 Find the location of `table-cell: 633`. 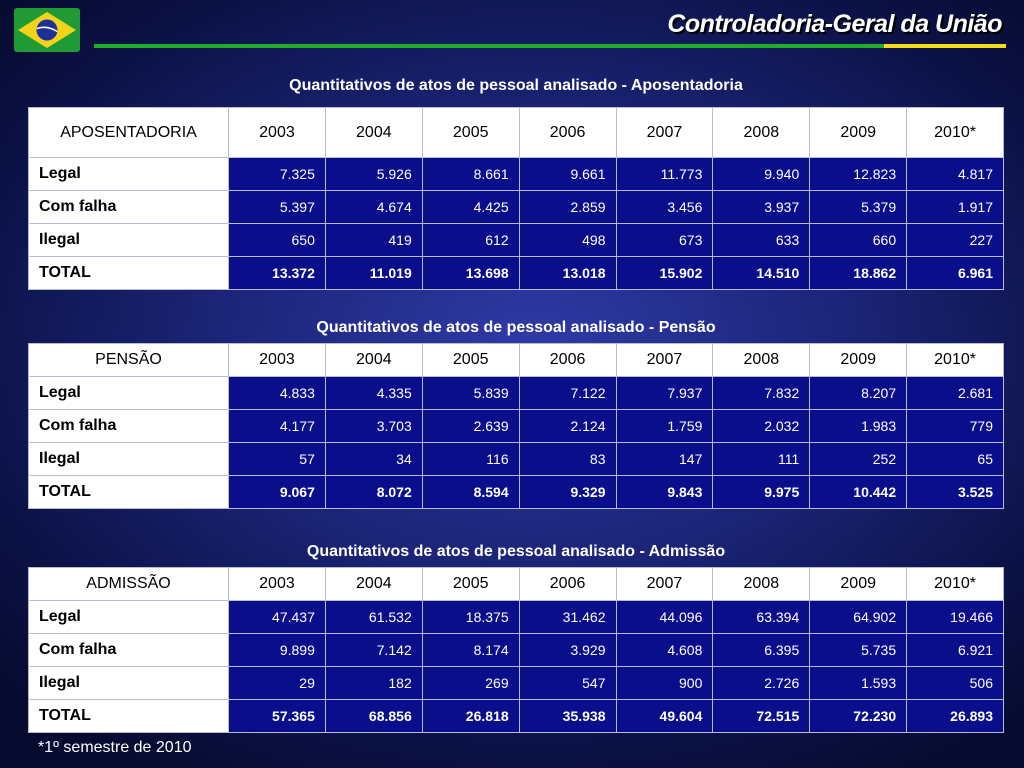

table-cell: 633 is located at coordinates (761, 240).